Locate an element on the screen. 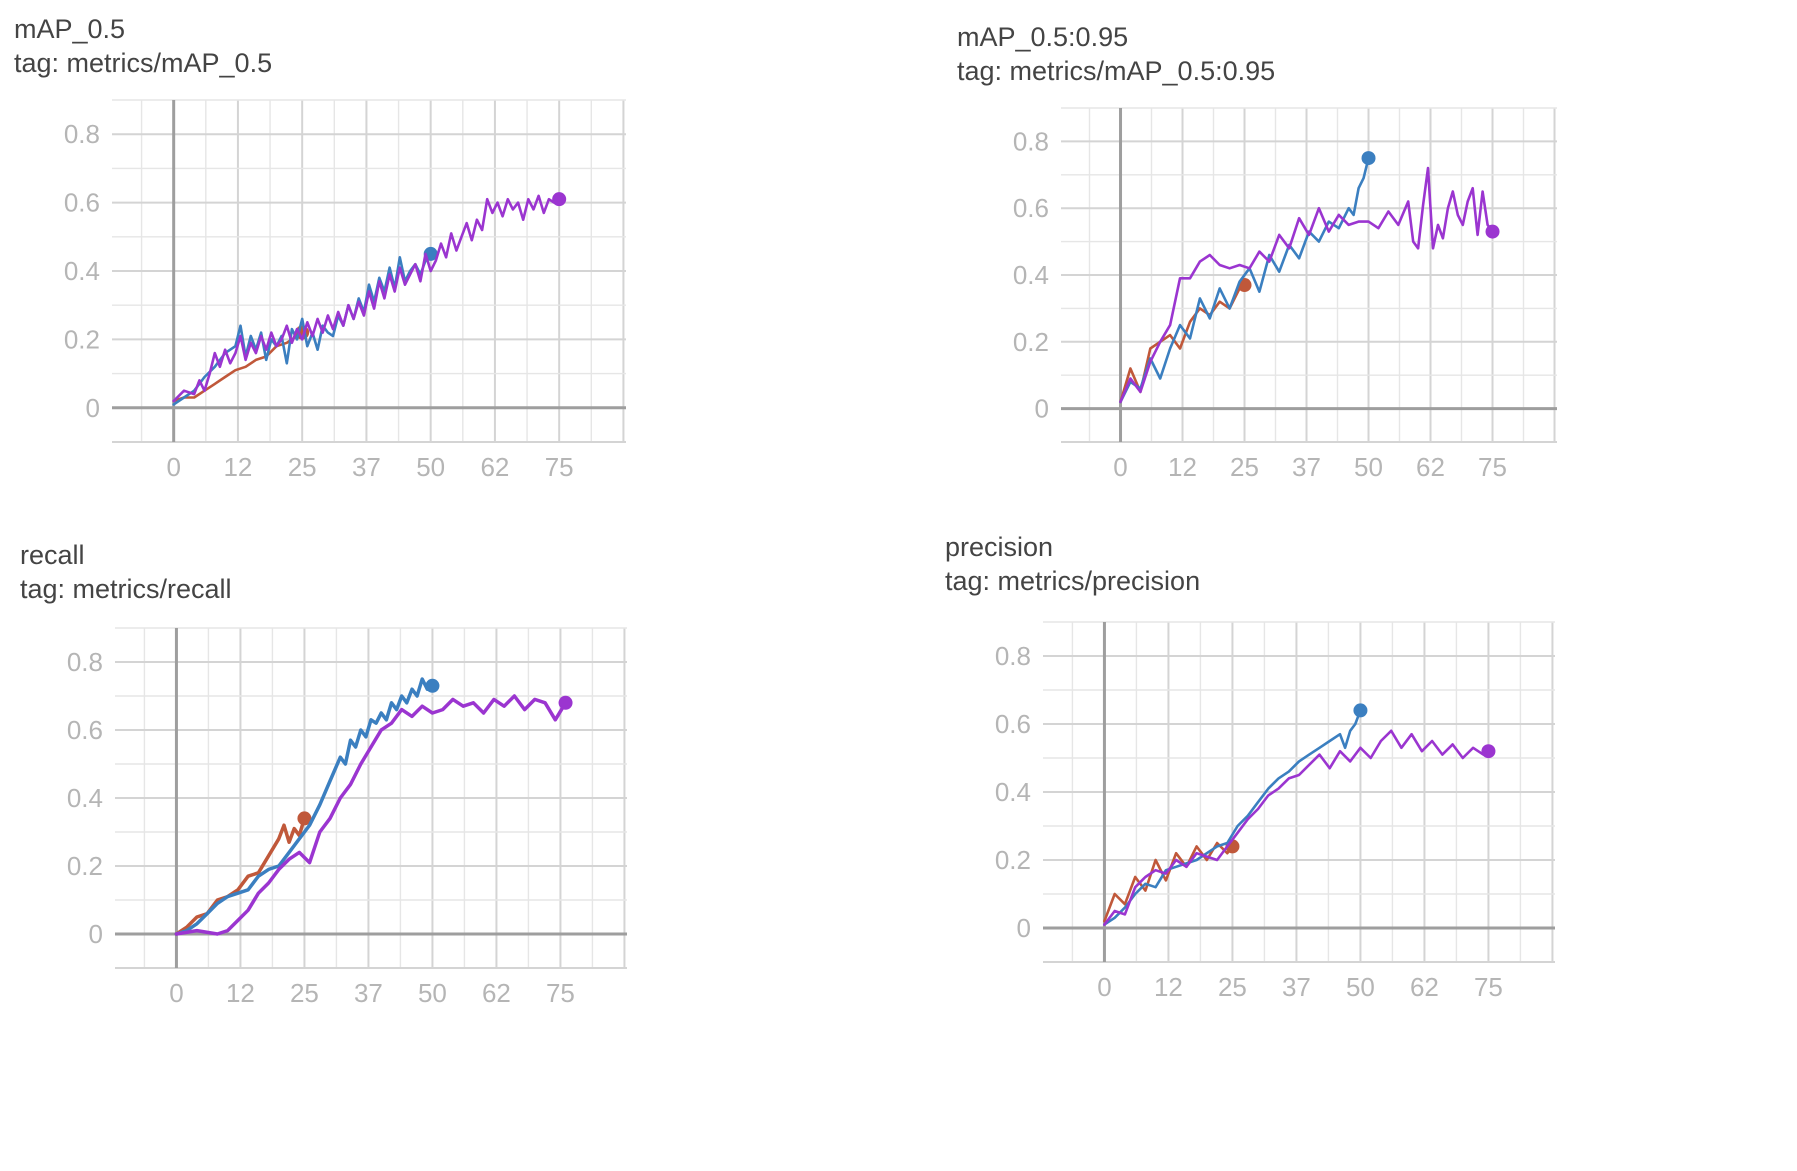 The height and width of the screenshot is (1171, 1797). chart-tag: tag: metrics/mAP_0.5 is located at coordinates (143, 63).